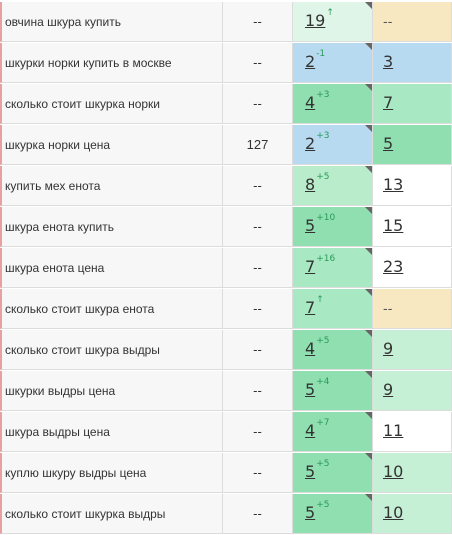 The width and height of the screenshot is (452, 535). What do you see at coordinates (333, 391) in the screenshot?
I see `position-cell: 5+4` at bounding box center [333, 391].